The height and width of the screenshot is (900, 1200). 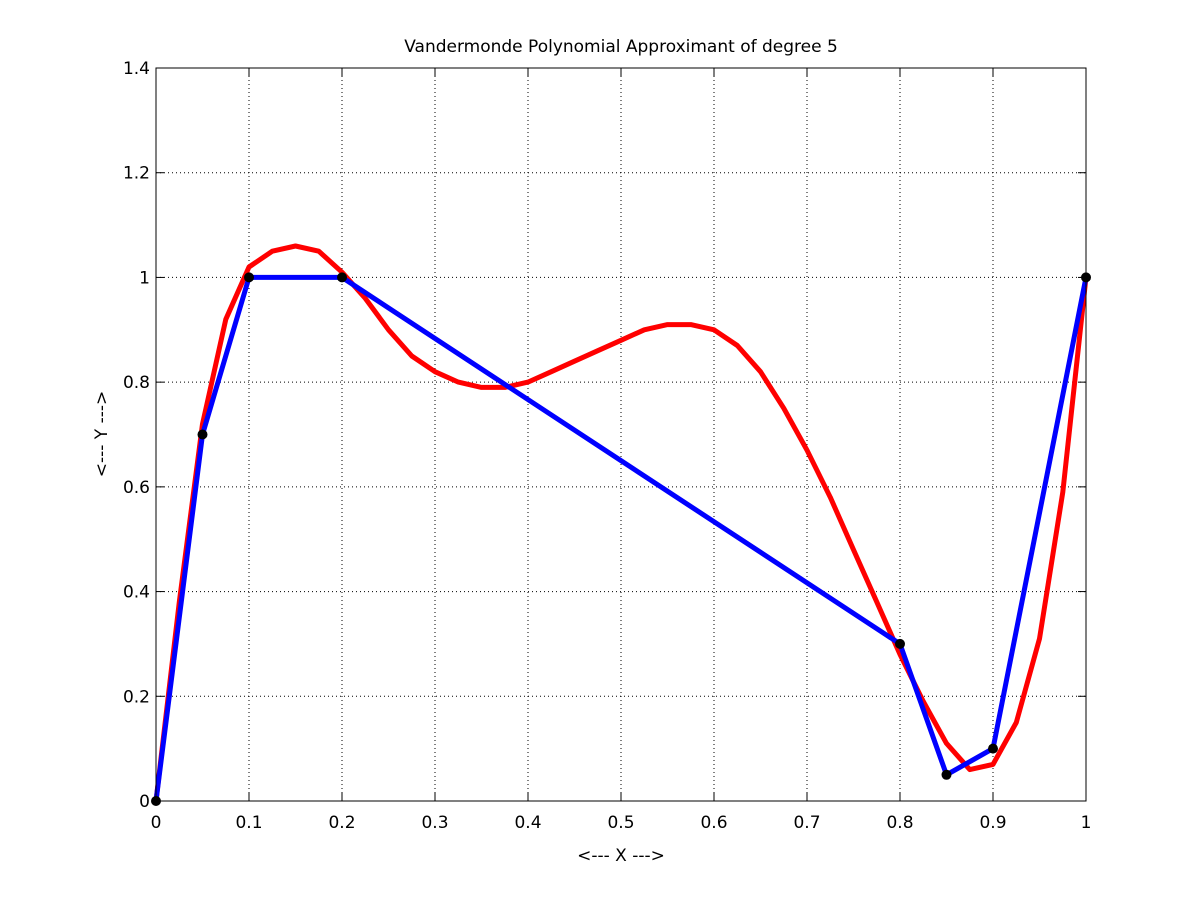 What do you see at coordinates (1086, 823) in the screenshot?
I see `x-tick-label: 1` at bounding box center [1086, 823].